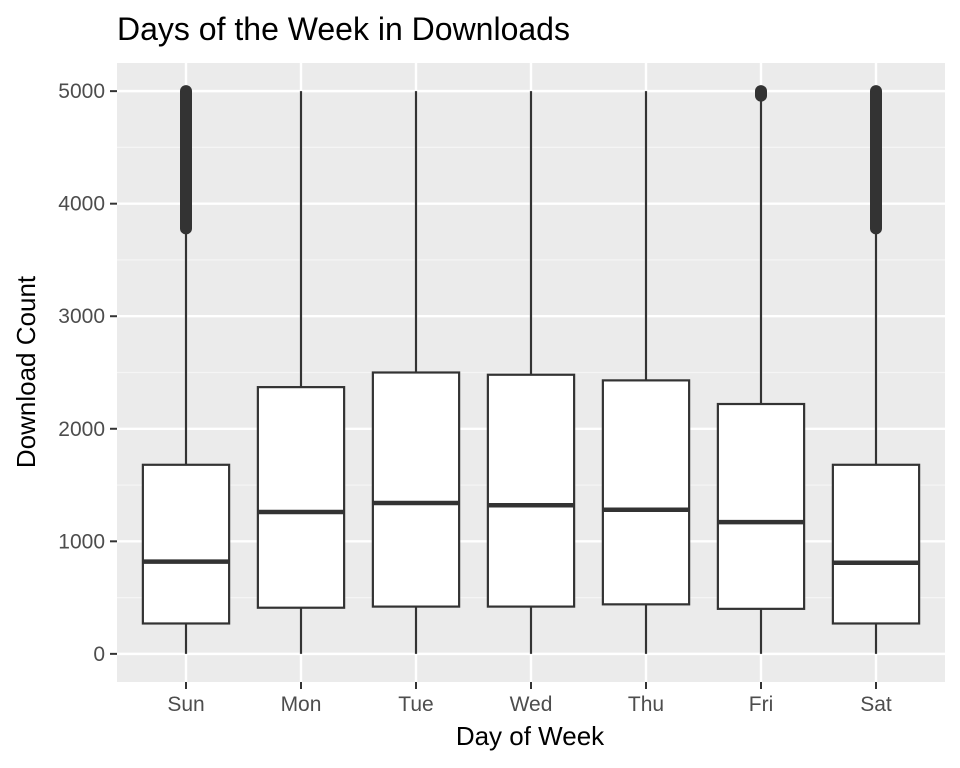  Describe the element at coordinates (99, 654) in the screenshot. I see `y-tick-label: 0` at that location.